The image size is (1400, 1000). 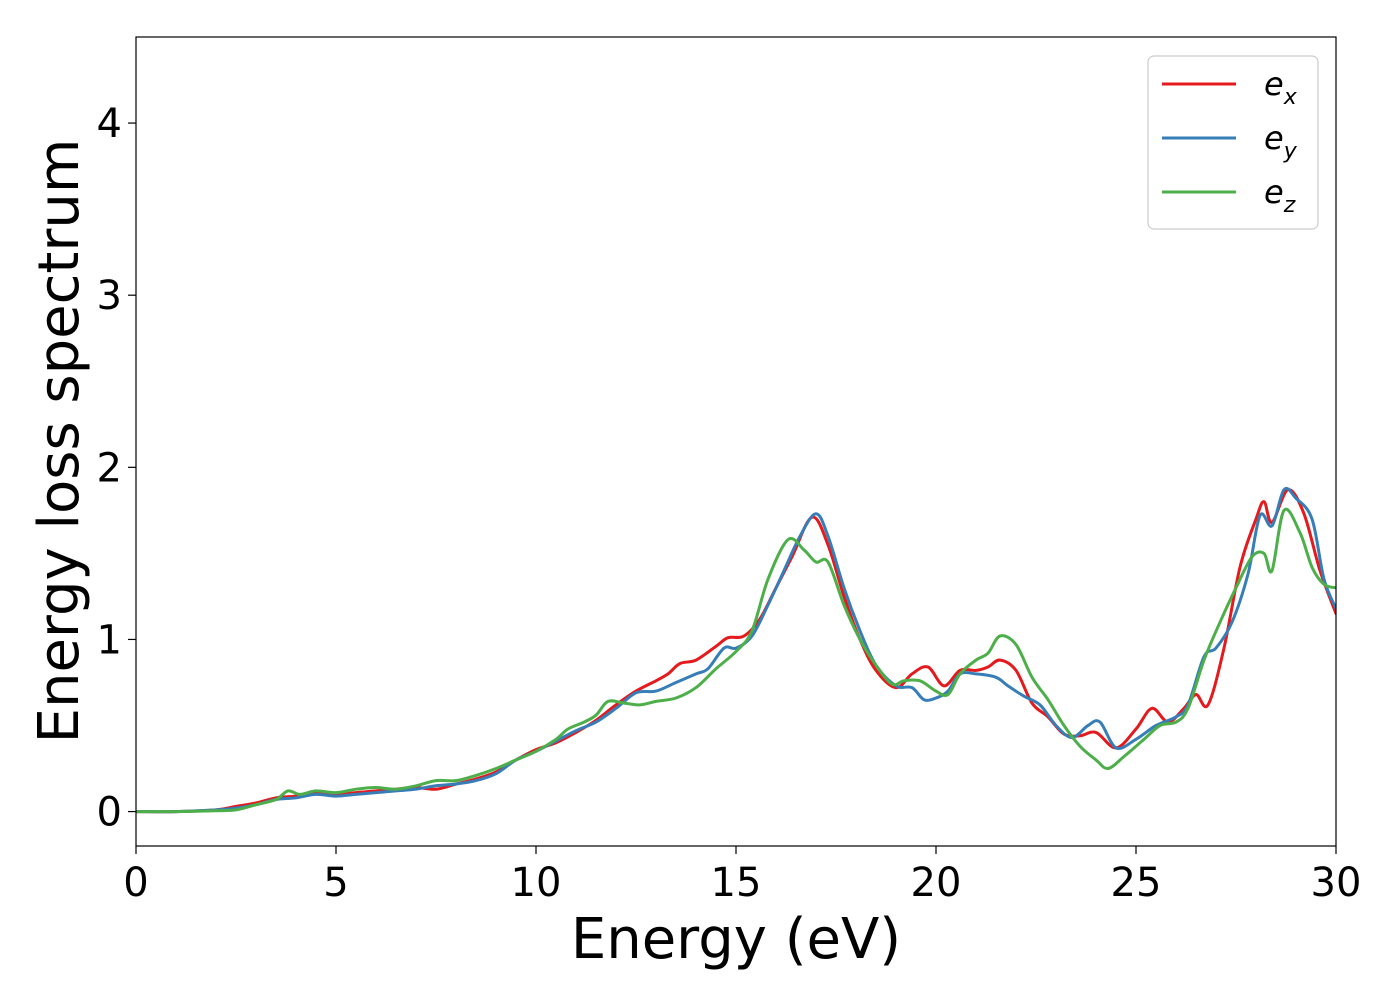 What do you see at coordinates (936, 883) in the screenshot?
I see `x-tick-label: 20` at bounding box center [936, 883].